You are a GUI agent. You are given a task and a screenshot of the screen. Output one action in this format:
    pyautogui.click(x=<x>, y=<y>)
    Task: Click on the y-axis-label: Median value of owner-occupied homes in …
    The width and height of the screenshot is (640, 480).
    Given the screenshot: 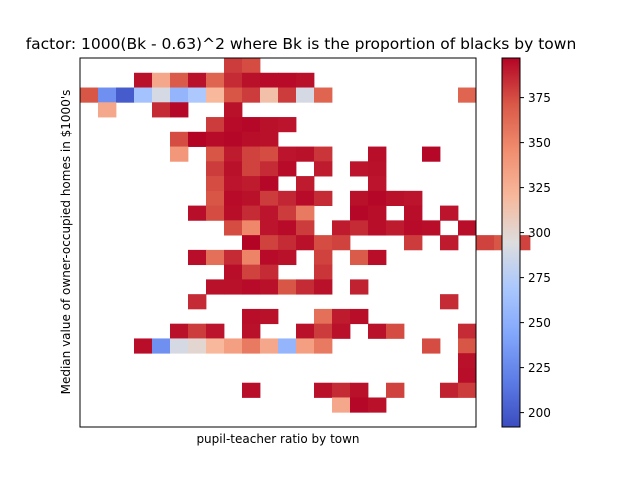 What is the action you would take?
    pyautogui.click(x=66, y=242)
    